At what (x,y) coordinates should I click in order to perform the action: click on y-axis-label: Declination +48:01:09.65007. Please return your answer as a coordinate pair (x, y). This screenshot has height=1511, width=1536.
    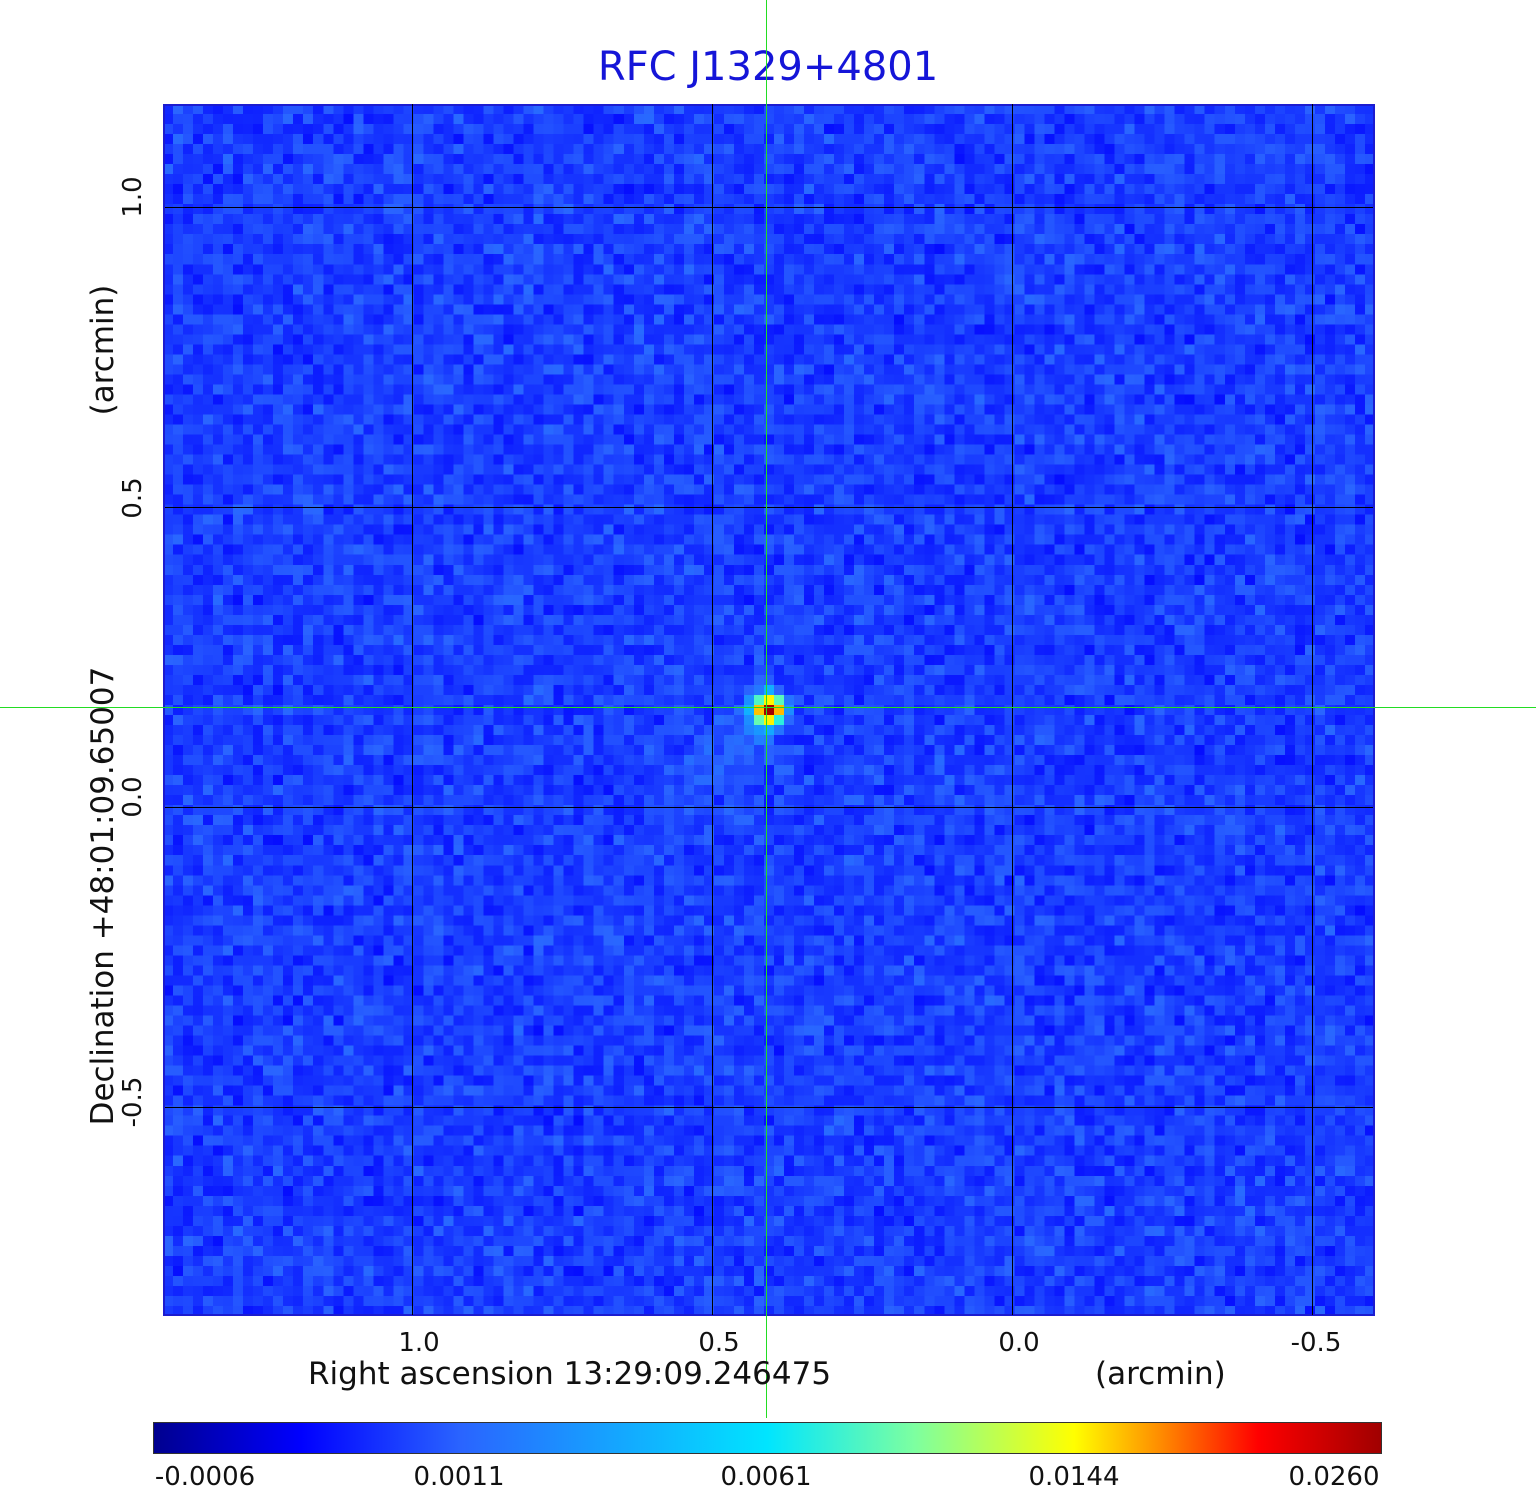
    Looking at the image, I should click on (103, 896).